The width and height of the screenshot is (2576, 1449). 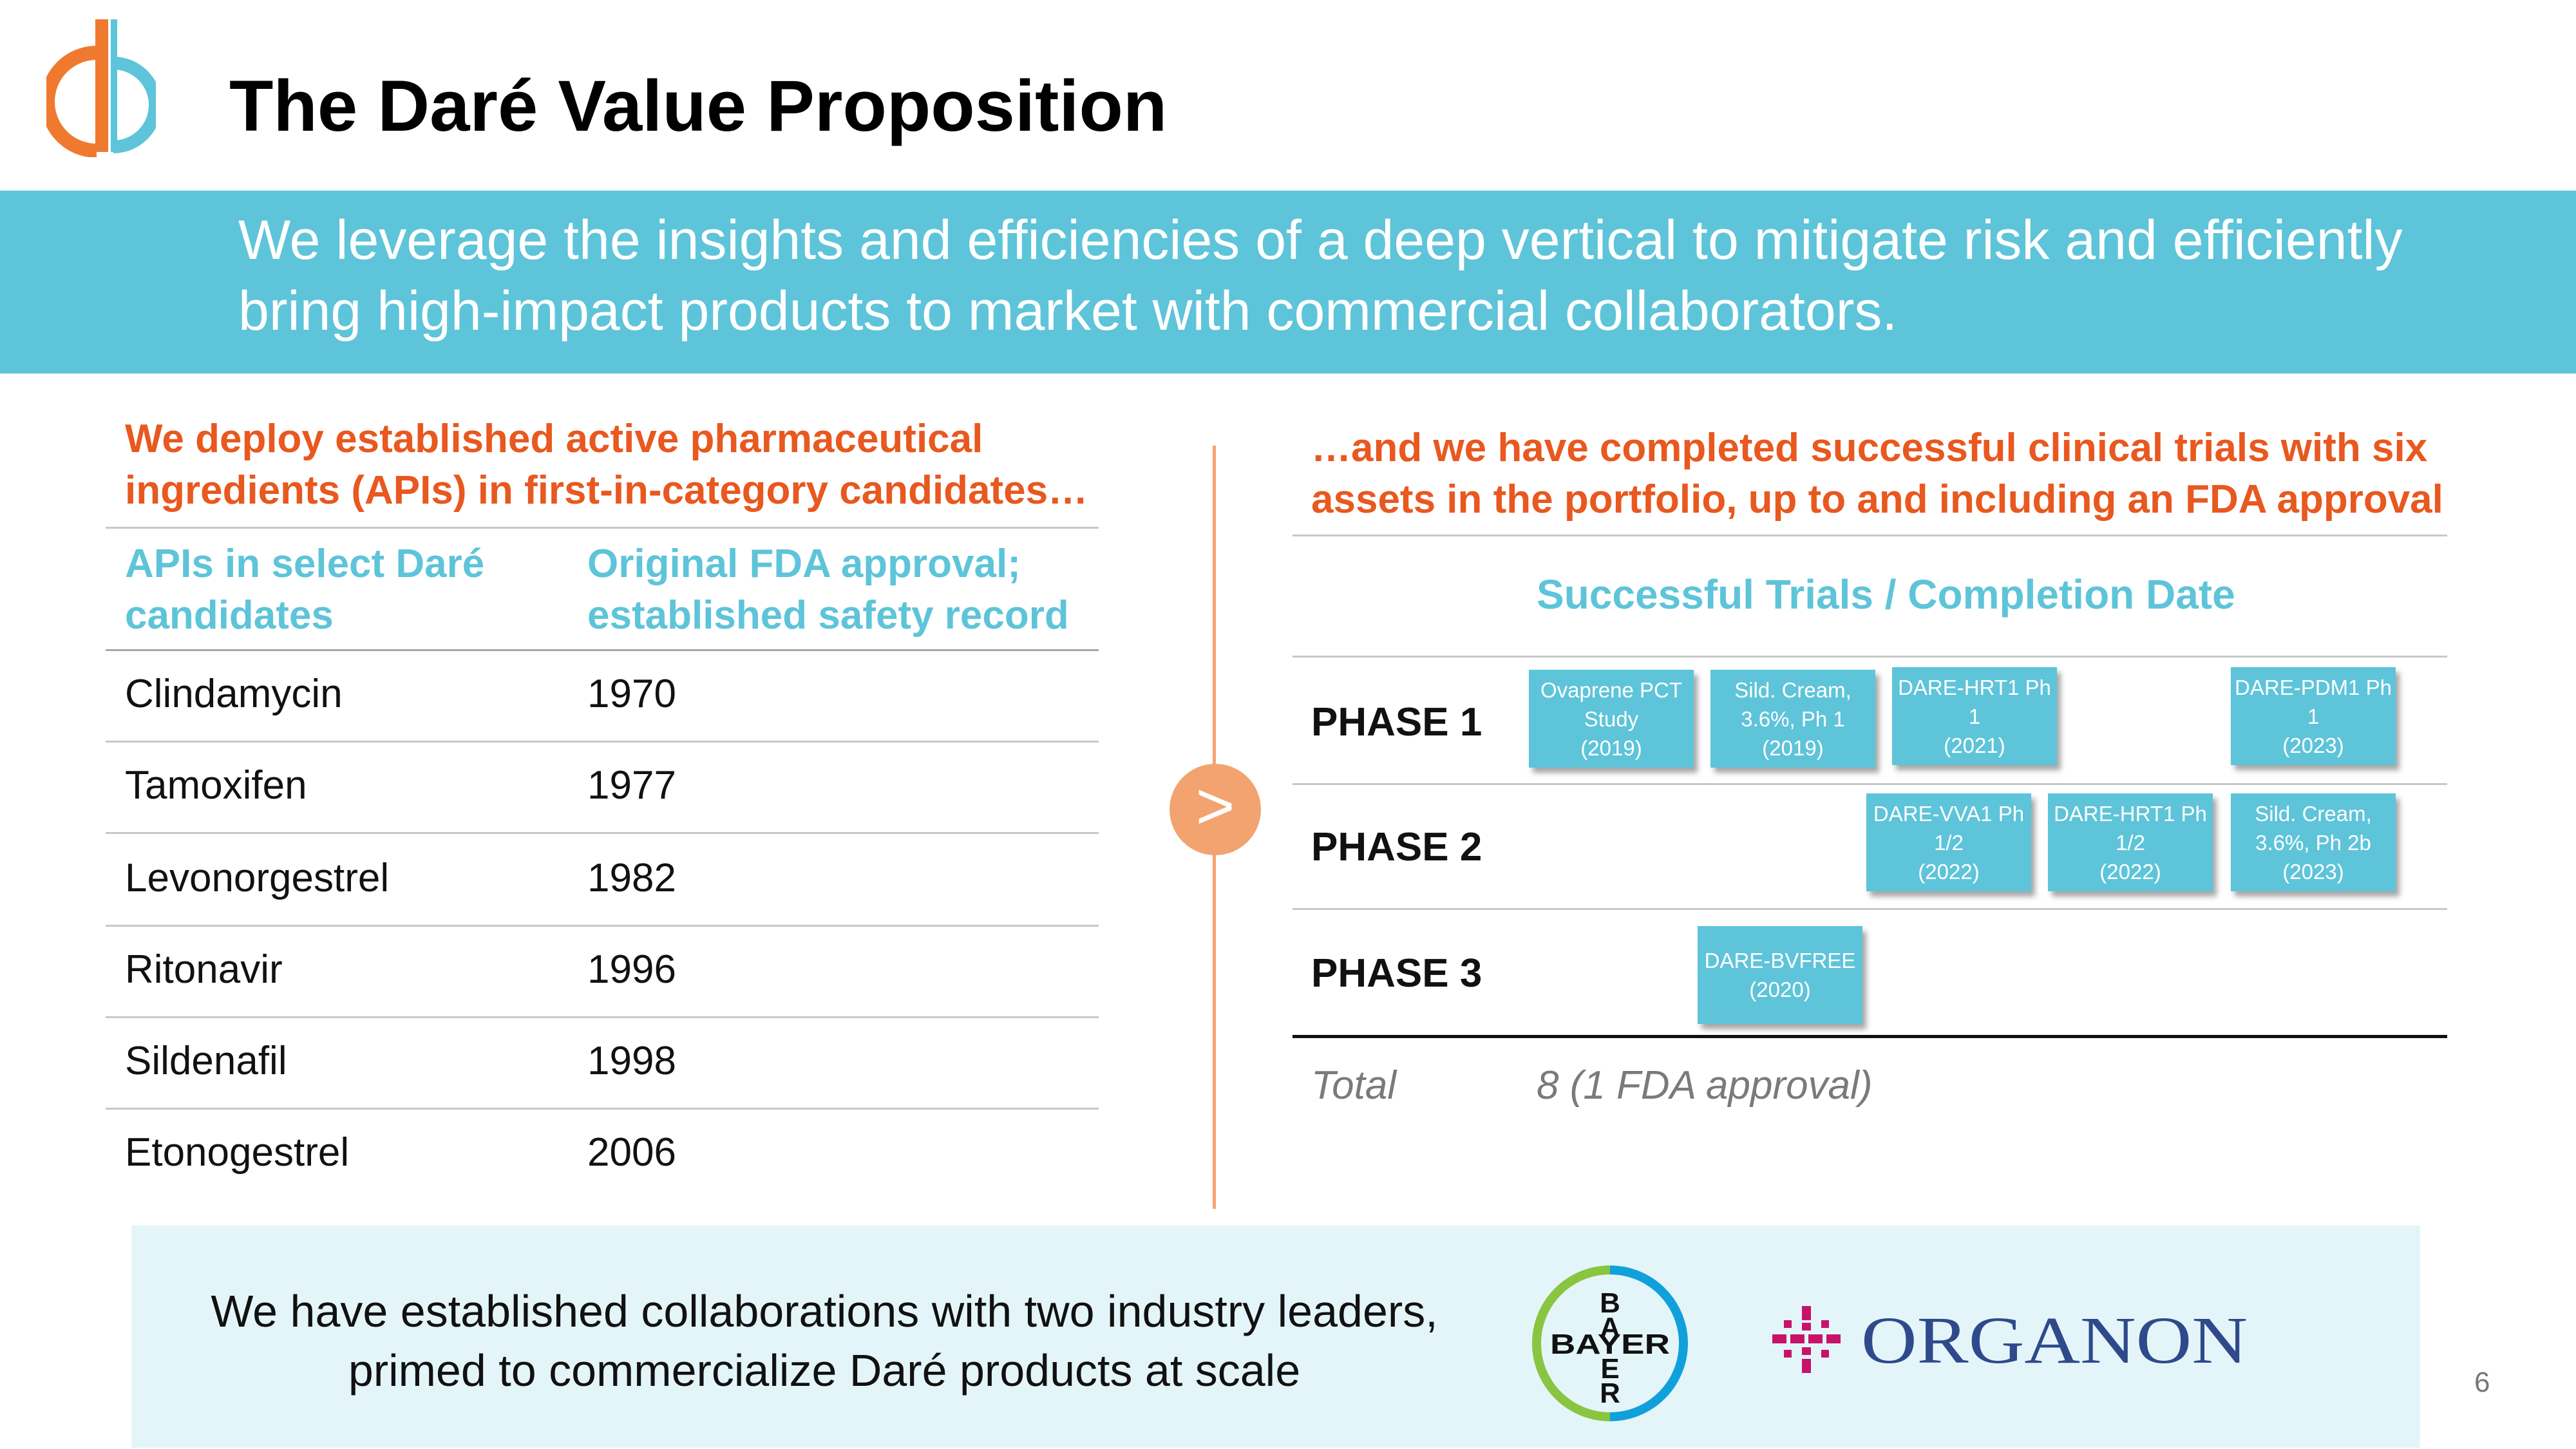 What do you see at coordinates (698, 106) in the screenshot?
I see `page-title: The Daré Value Proposition` at bounding box center [698, 106].